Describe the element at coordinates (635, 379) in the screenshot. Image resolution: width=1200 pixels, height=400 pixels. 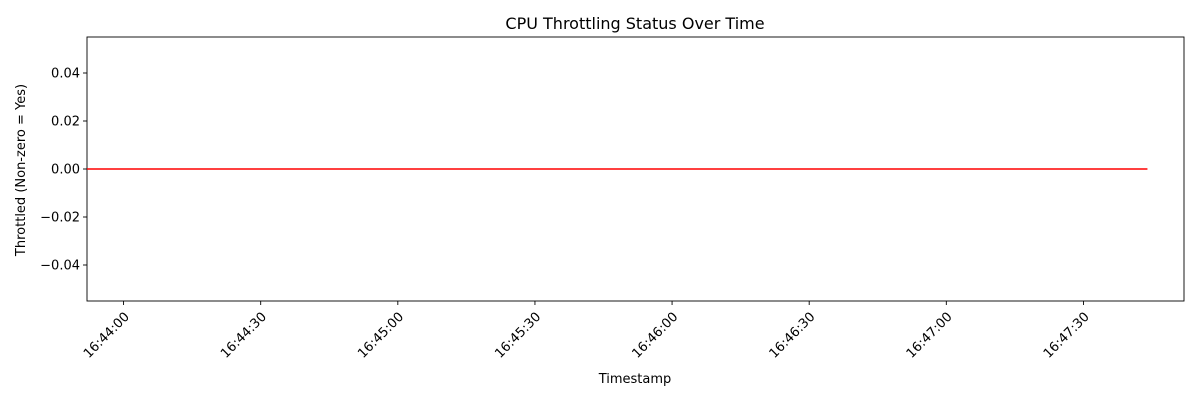
I see `x-axis-label: Timestamp` at that location.